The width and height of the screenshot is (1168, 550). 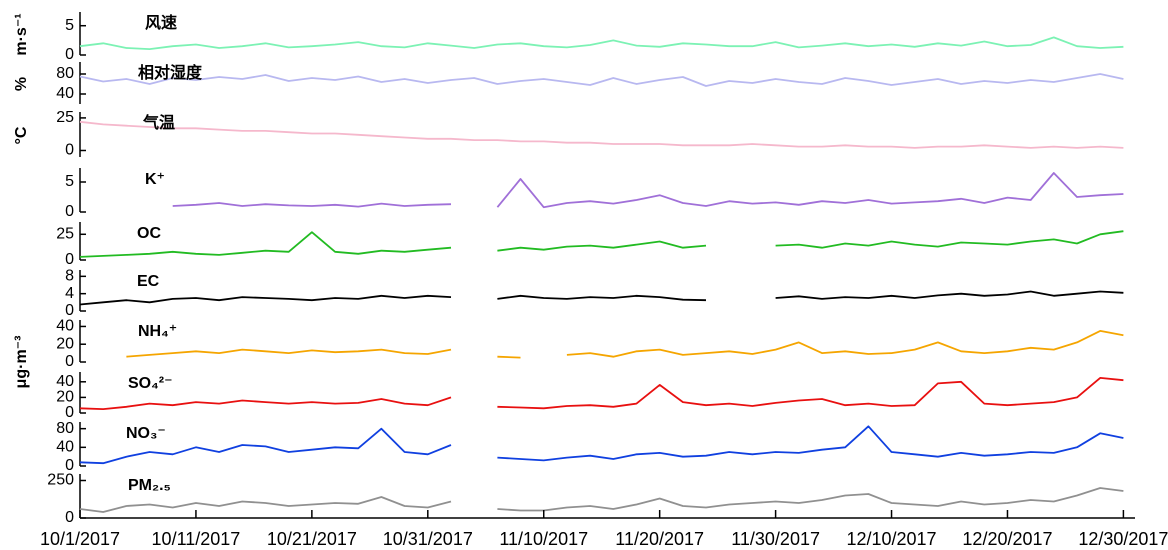 What do you see at coordinates (891, 539) in the screenshot?
I see `x-tick-label: 12/10/2017` at bounding box center [891, 539].